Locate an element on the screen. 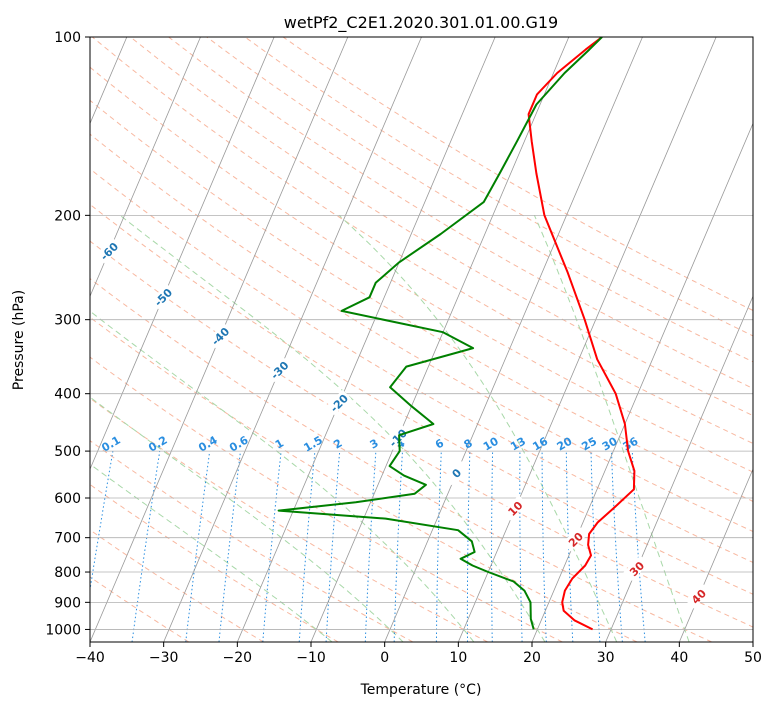 The width and height of the screenshot is (775, 708). y-tick-label: 200 is located at coordinates (67, 216).